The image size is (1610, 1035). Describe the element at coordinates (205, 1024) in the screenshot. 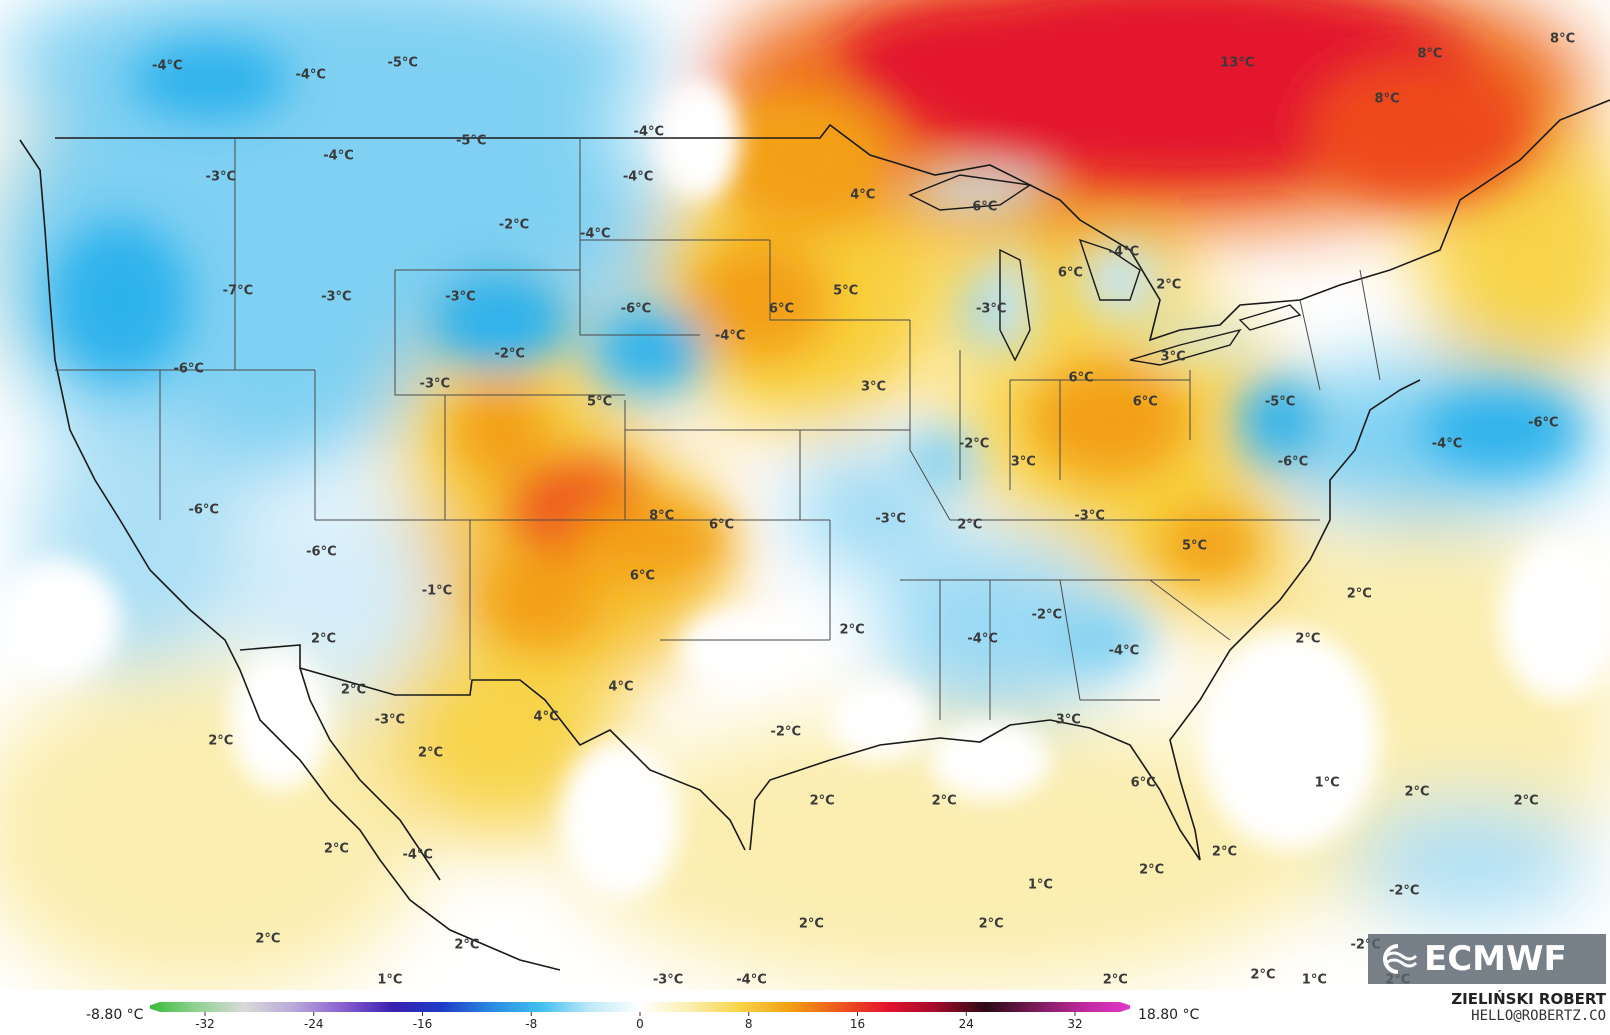

I see `color-scale-tick-label: -32` at that location.